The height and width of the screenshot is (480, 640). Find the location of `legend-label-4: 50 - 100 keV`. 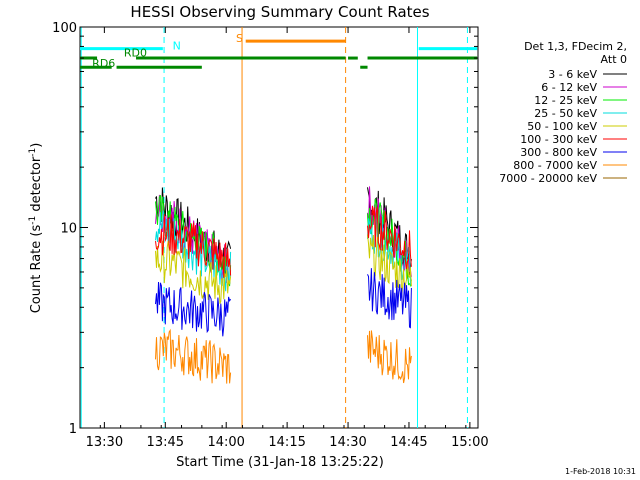

legend-label-4: 50 - 100 keV is located at coordinates (562, 126).